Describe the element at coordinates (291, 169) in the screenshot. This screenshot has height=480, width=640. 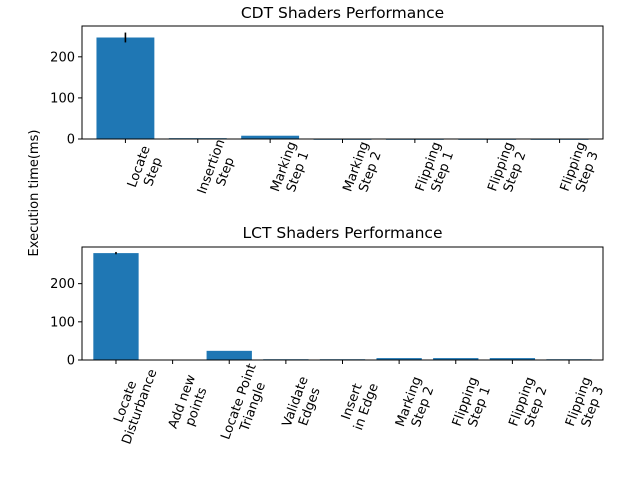
I see `x-tick-label: MarkingStep 1` at that location.